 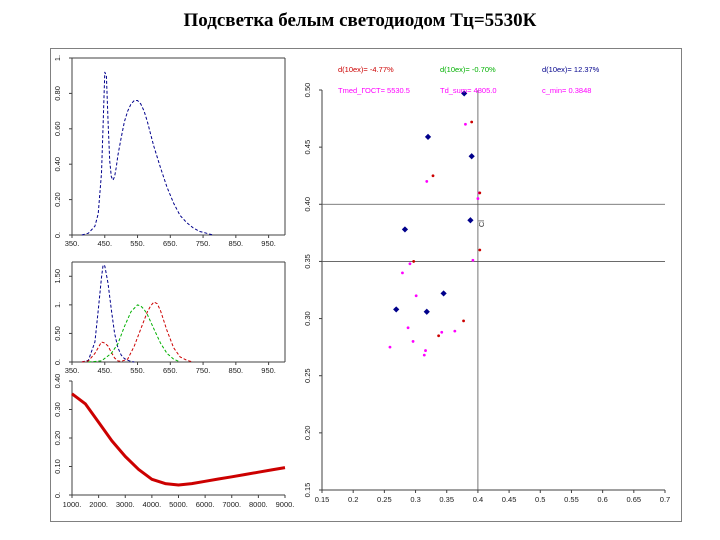 What do you see at coordinates (268, 243) in the screenshot?
I see `spectrum-x-tick-label: 950.` at bounding box center [268, 243].